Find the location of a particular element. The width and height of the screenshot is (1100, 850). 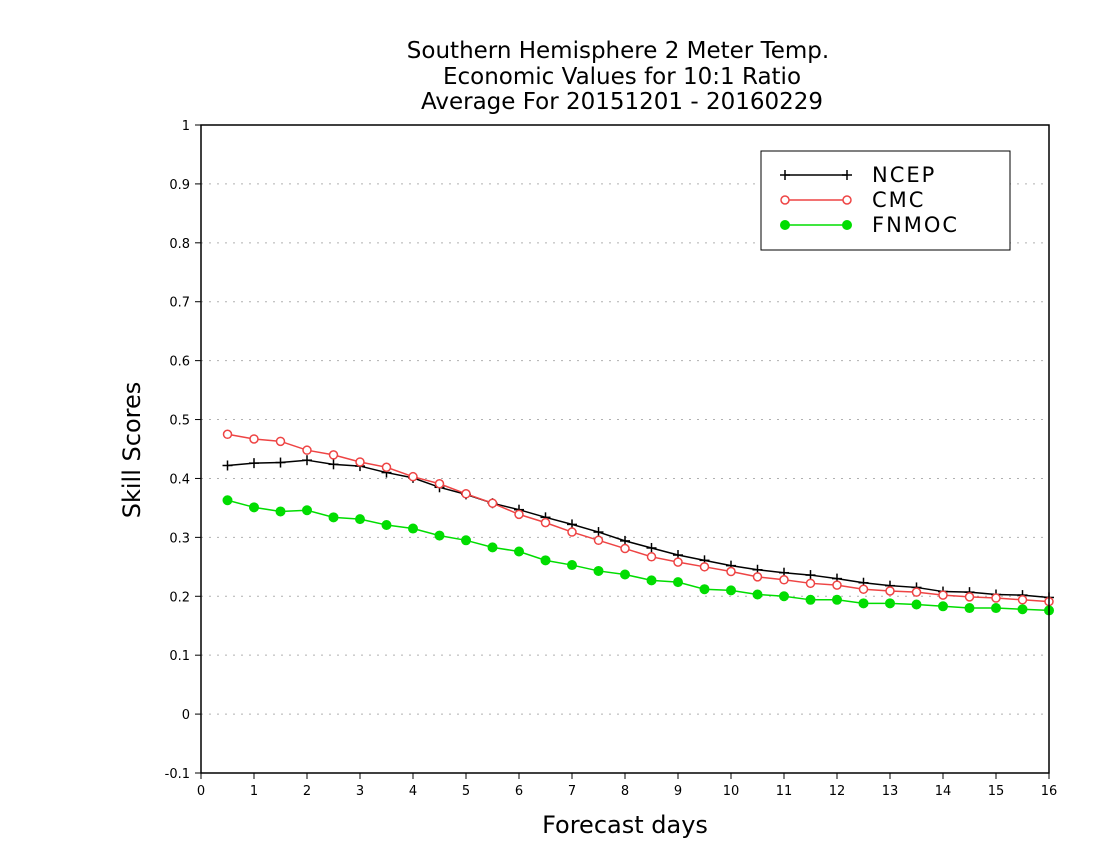

x-tick-label: 3 is located at coordinates (360, 791).